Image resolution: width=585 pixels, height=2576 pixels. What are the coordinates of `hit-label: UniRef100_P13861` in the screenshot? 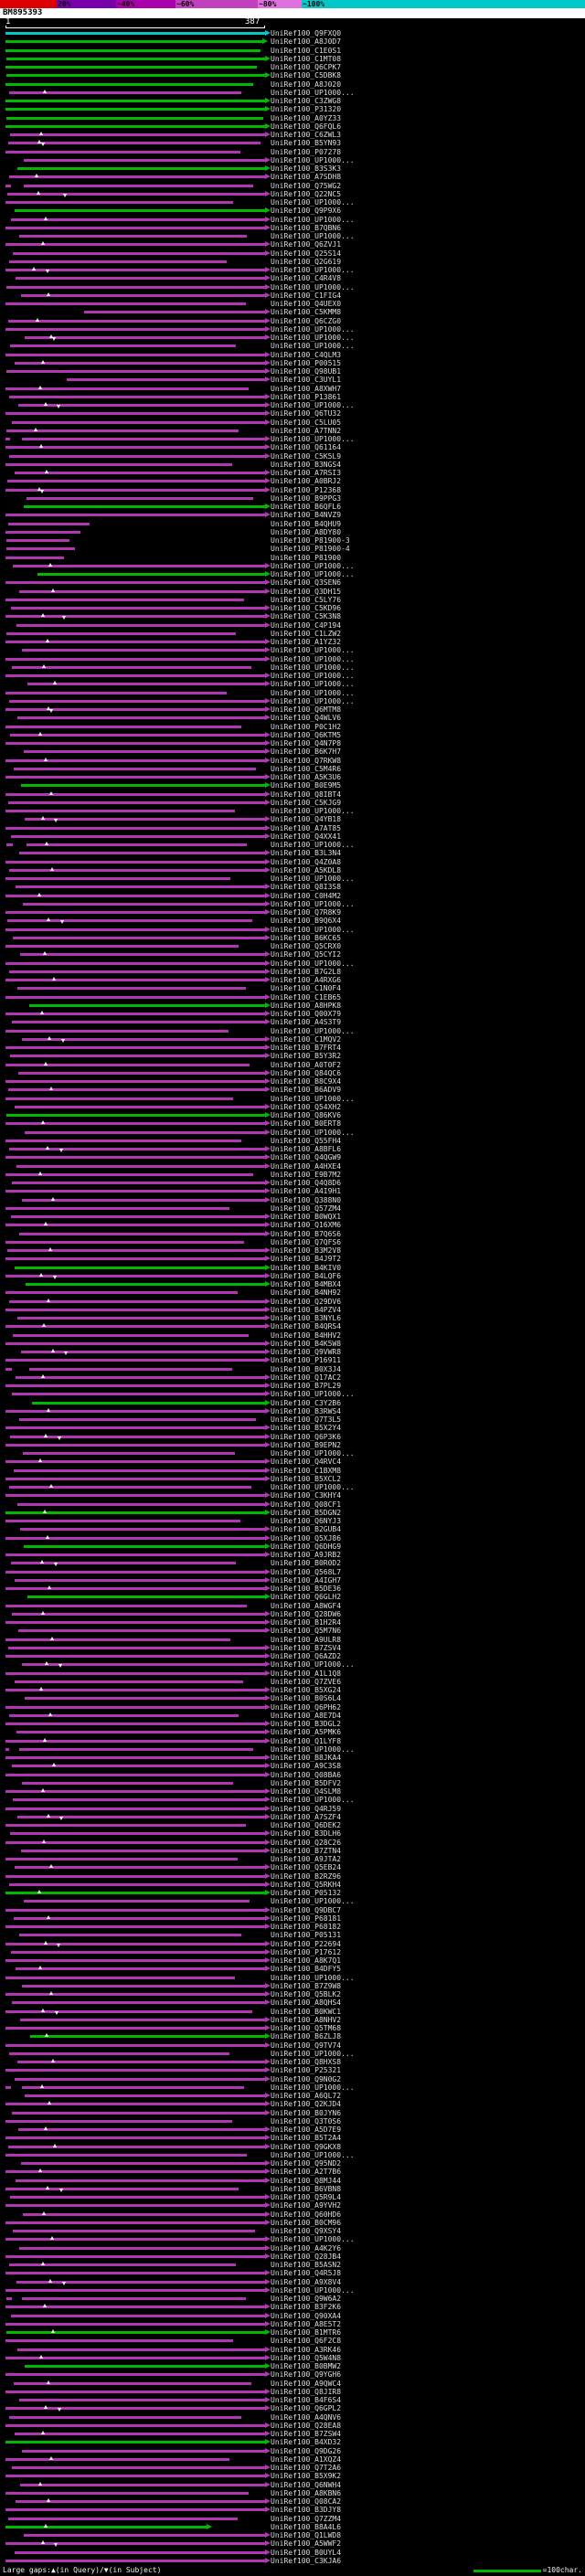 It's located at (307, 396).